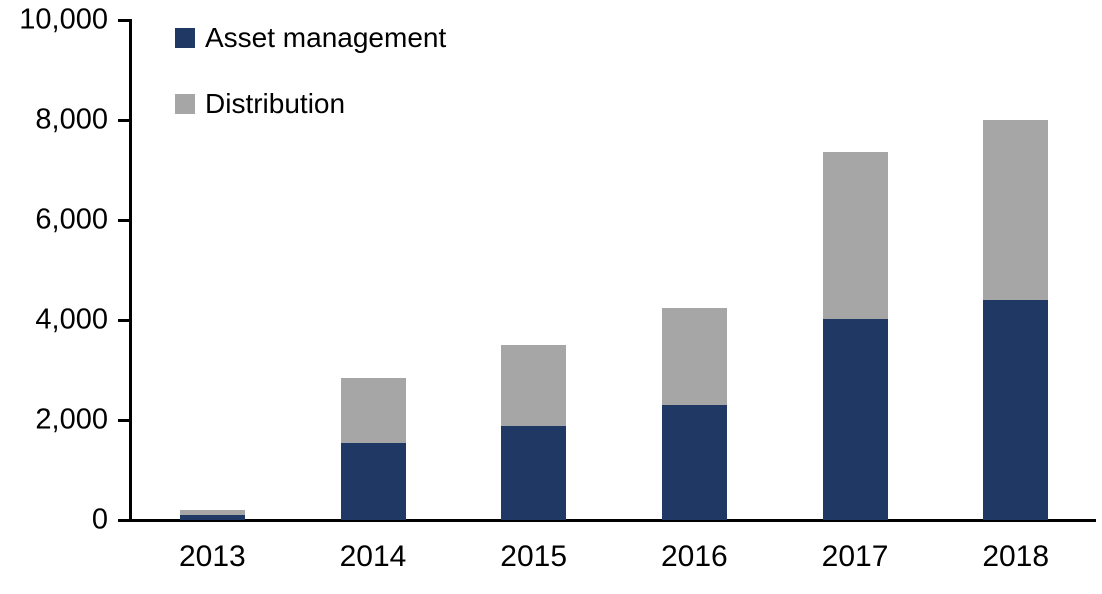  I want to click on bar-slot-2014, so click(373, 270).